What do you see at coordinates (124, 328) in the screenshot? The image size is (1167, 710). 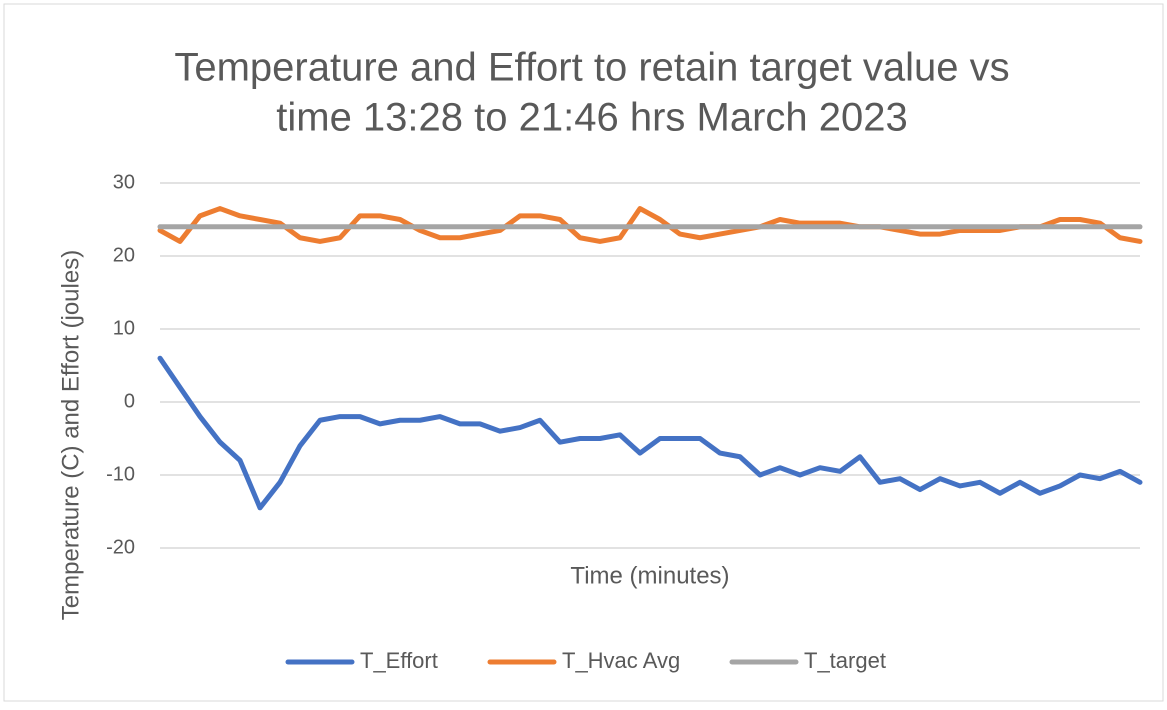 I see `y-tick-label: 10` at bounding box center [124, 328].